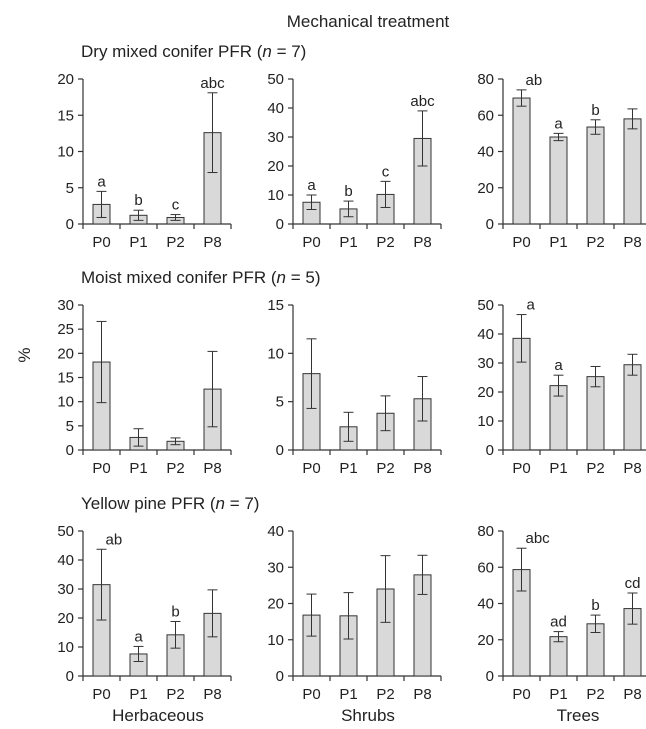 The image size is (646, 729). What do you see at coordinates (201, 277) in the screenshot?
I see `row-title-moist-mixed-conifer: Moist mixed conifer PFR (n = 5)` at bounding box center [201, 277].